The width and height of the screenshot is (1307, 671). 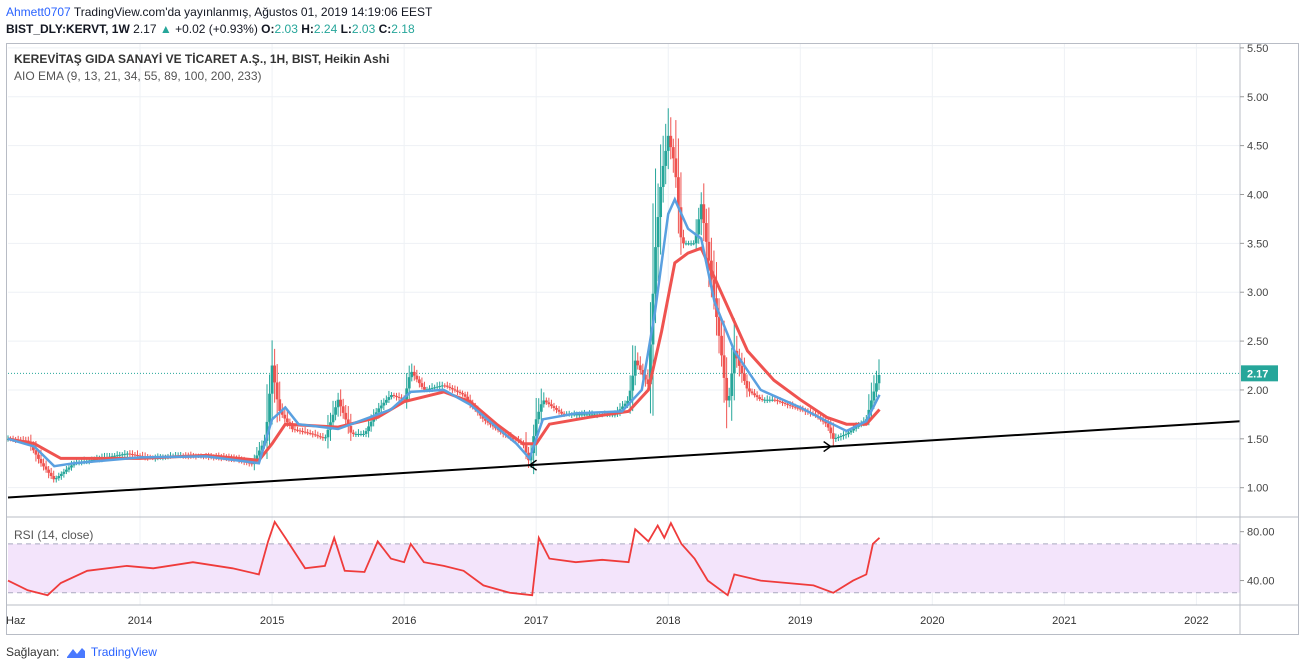 I want to click on close-label: C:, so click(x=385, y=29).